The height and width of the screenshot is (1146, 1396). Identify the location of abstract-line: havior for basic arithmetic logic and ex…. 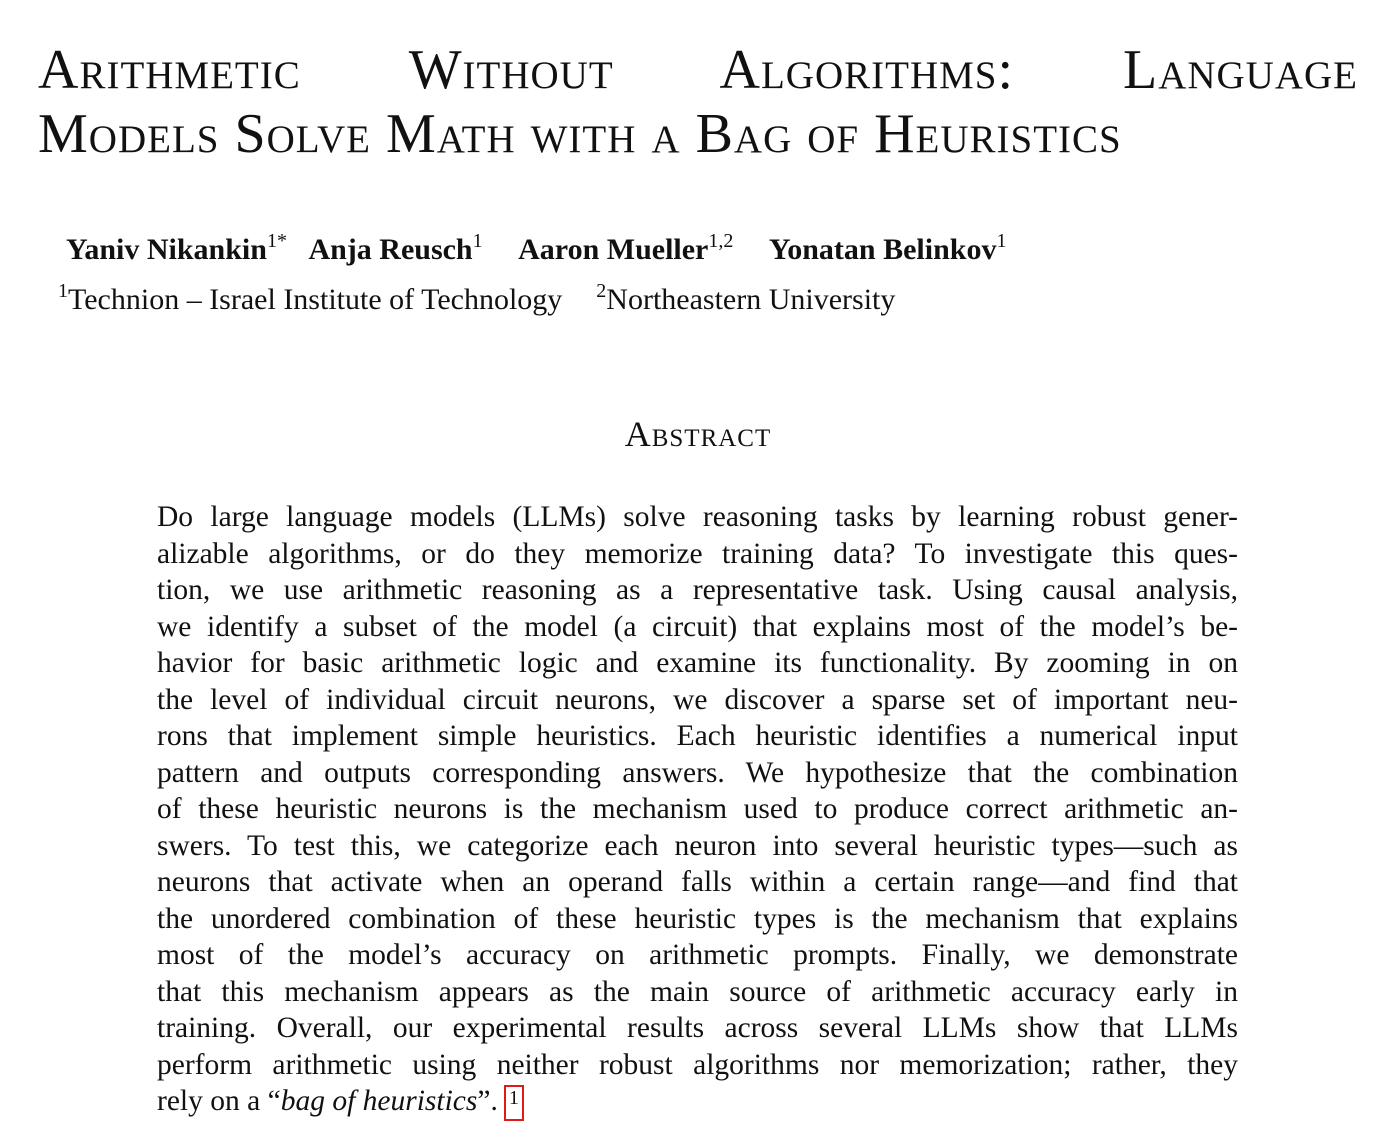
(697, 663).